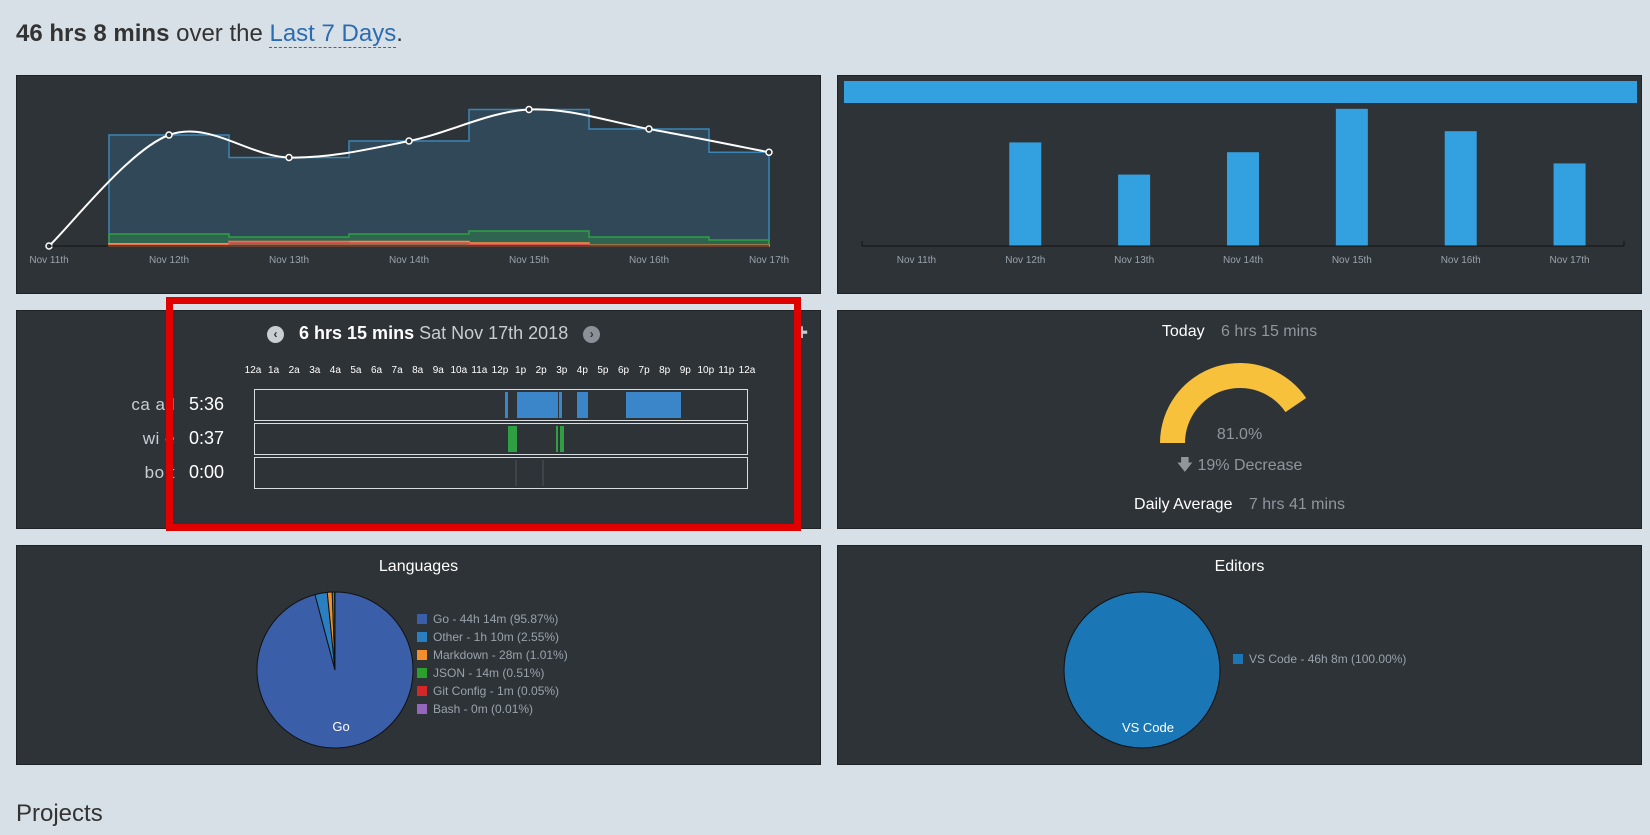 The height and width of the screenshot is (835, 1650). Describe the element at coordinates (801, 333) in the screenshot. I see `settings-icon: ✚` at that location.